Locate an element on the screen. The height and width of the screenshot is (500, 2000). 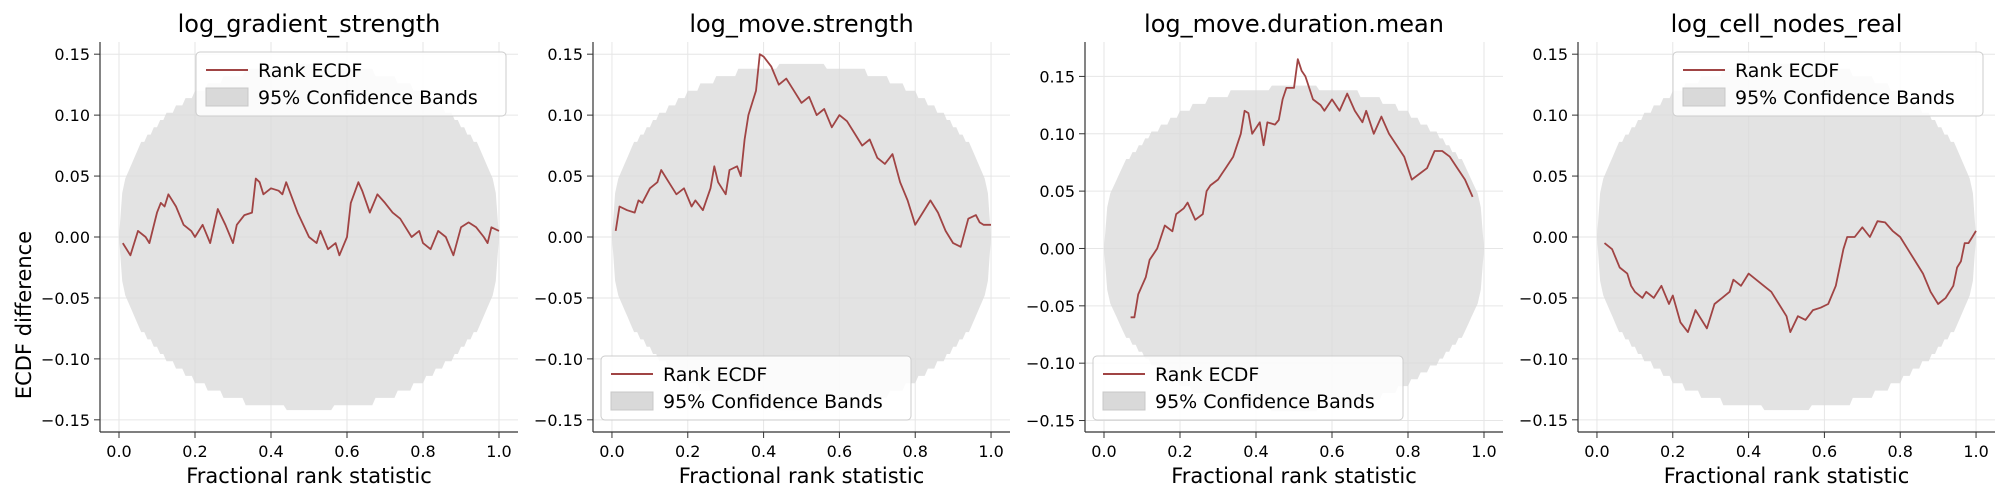
chart-title: log_cell_nodes_real is located at coordinates (1787, 24).